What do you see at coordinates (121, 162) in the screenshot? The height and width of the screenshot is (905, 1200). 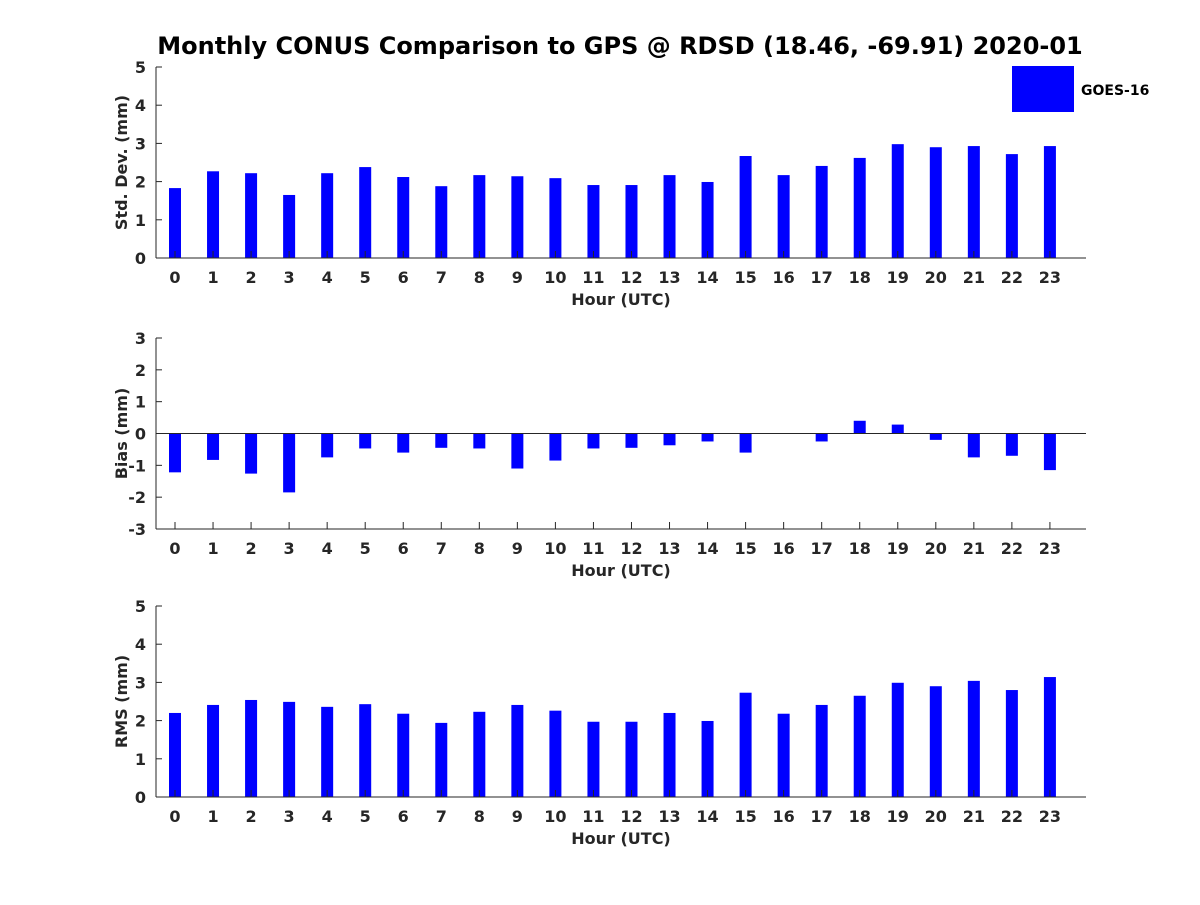 I see `y-axis-label: Std. Dev. (mm)` at bounding box center [121, 162].